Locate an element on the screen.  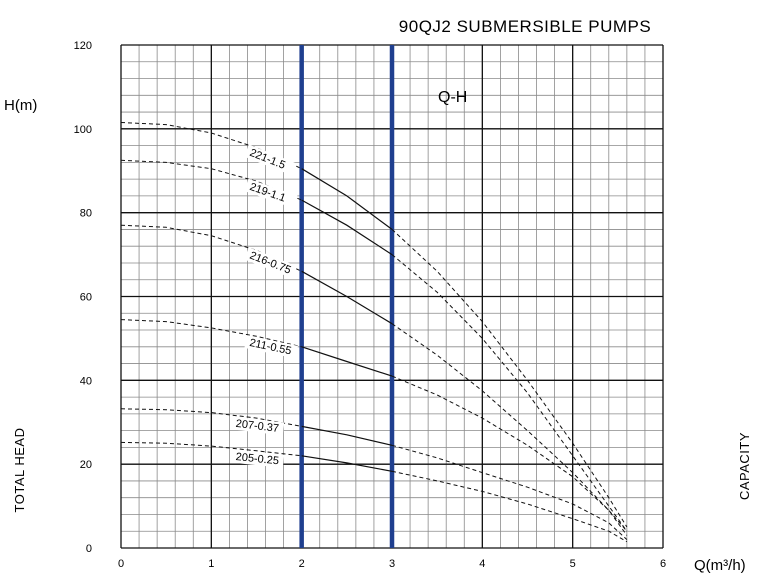
right-side-title: CAPACITY is located at coordinates (744, 466).